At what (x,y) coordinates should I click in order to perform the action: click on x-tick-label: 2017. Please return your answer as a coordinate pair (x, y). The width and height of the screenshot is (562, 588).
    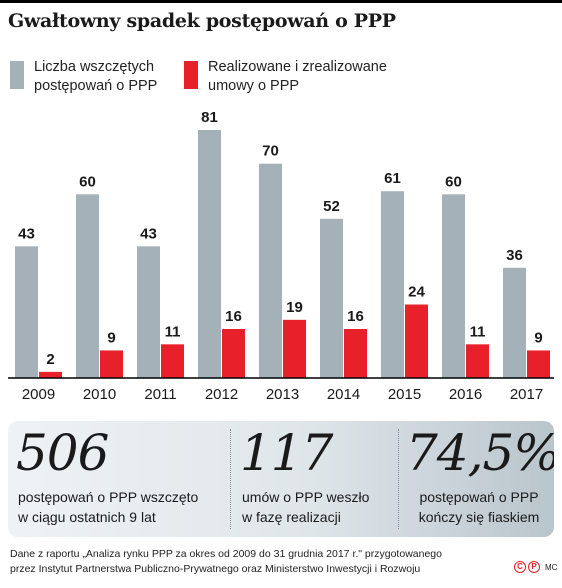
    Looking at the image, I should click on (526, 394).